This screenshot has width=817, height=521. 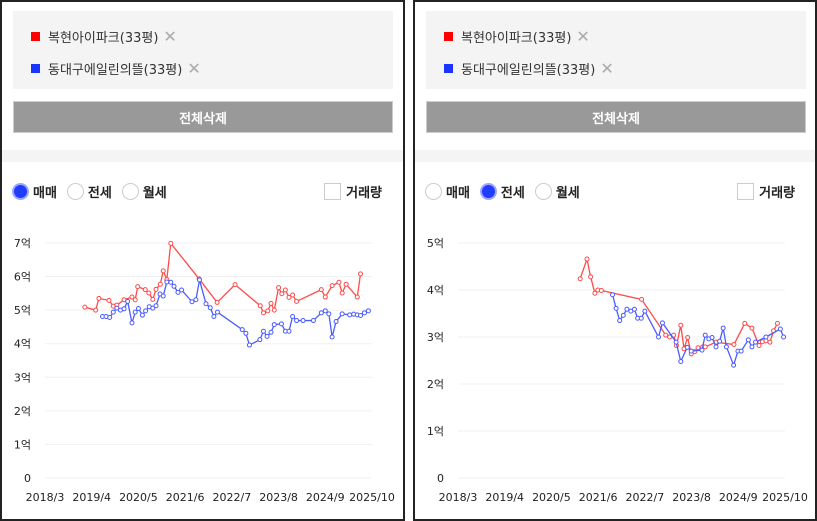 What do you see at coordinates (372, 497) in the screenshot?
I see `x-tick-label: 2025/10` at bounding box center [372, 497].